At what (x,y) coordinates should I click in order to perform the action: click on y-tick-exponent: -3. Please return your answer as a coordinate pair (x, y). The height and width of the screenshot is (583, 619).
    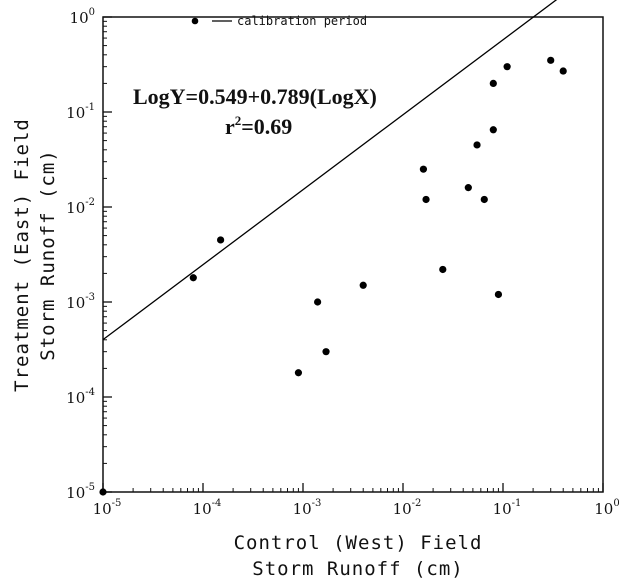
    Looking at the image, I should click on (90, 297).